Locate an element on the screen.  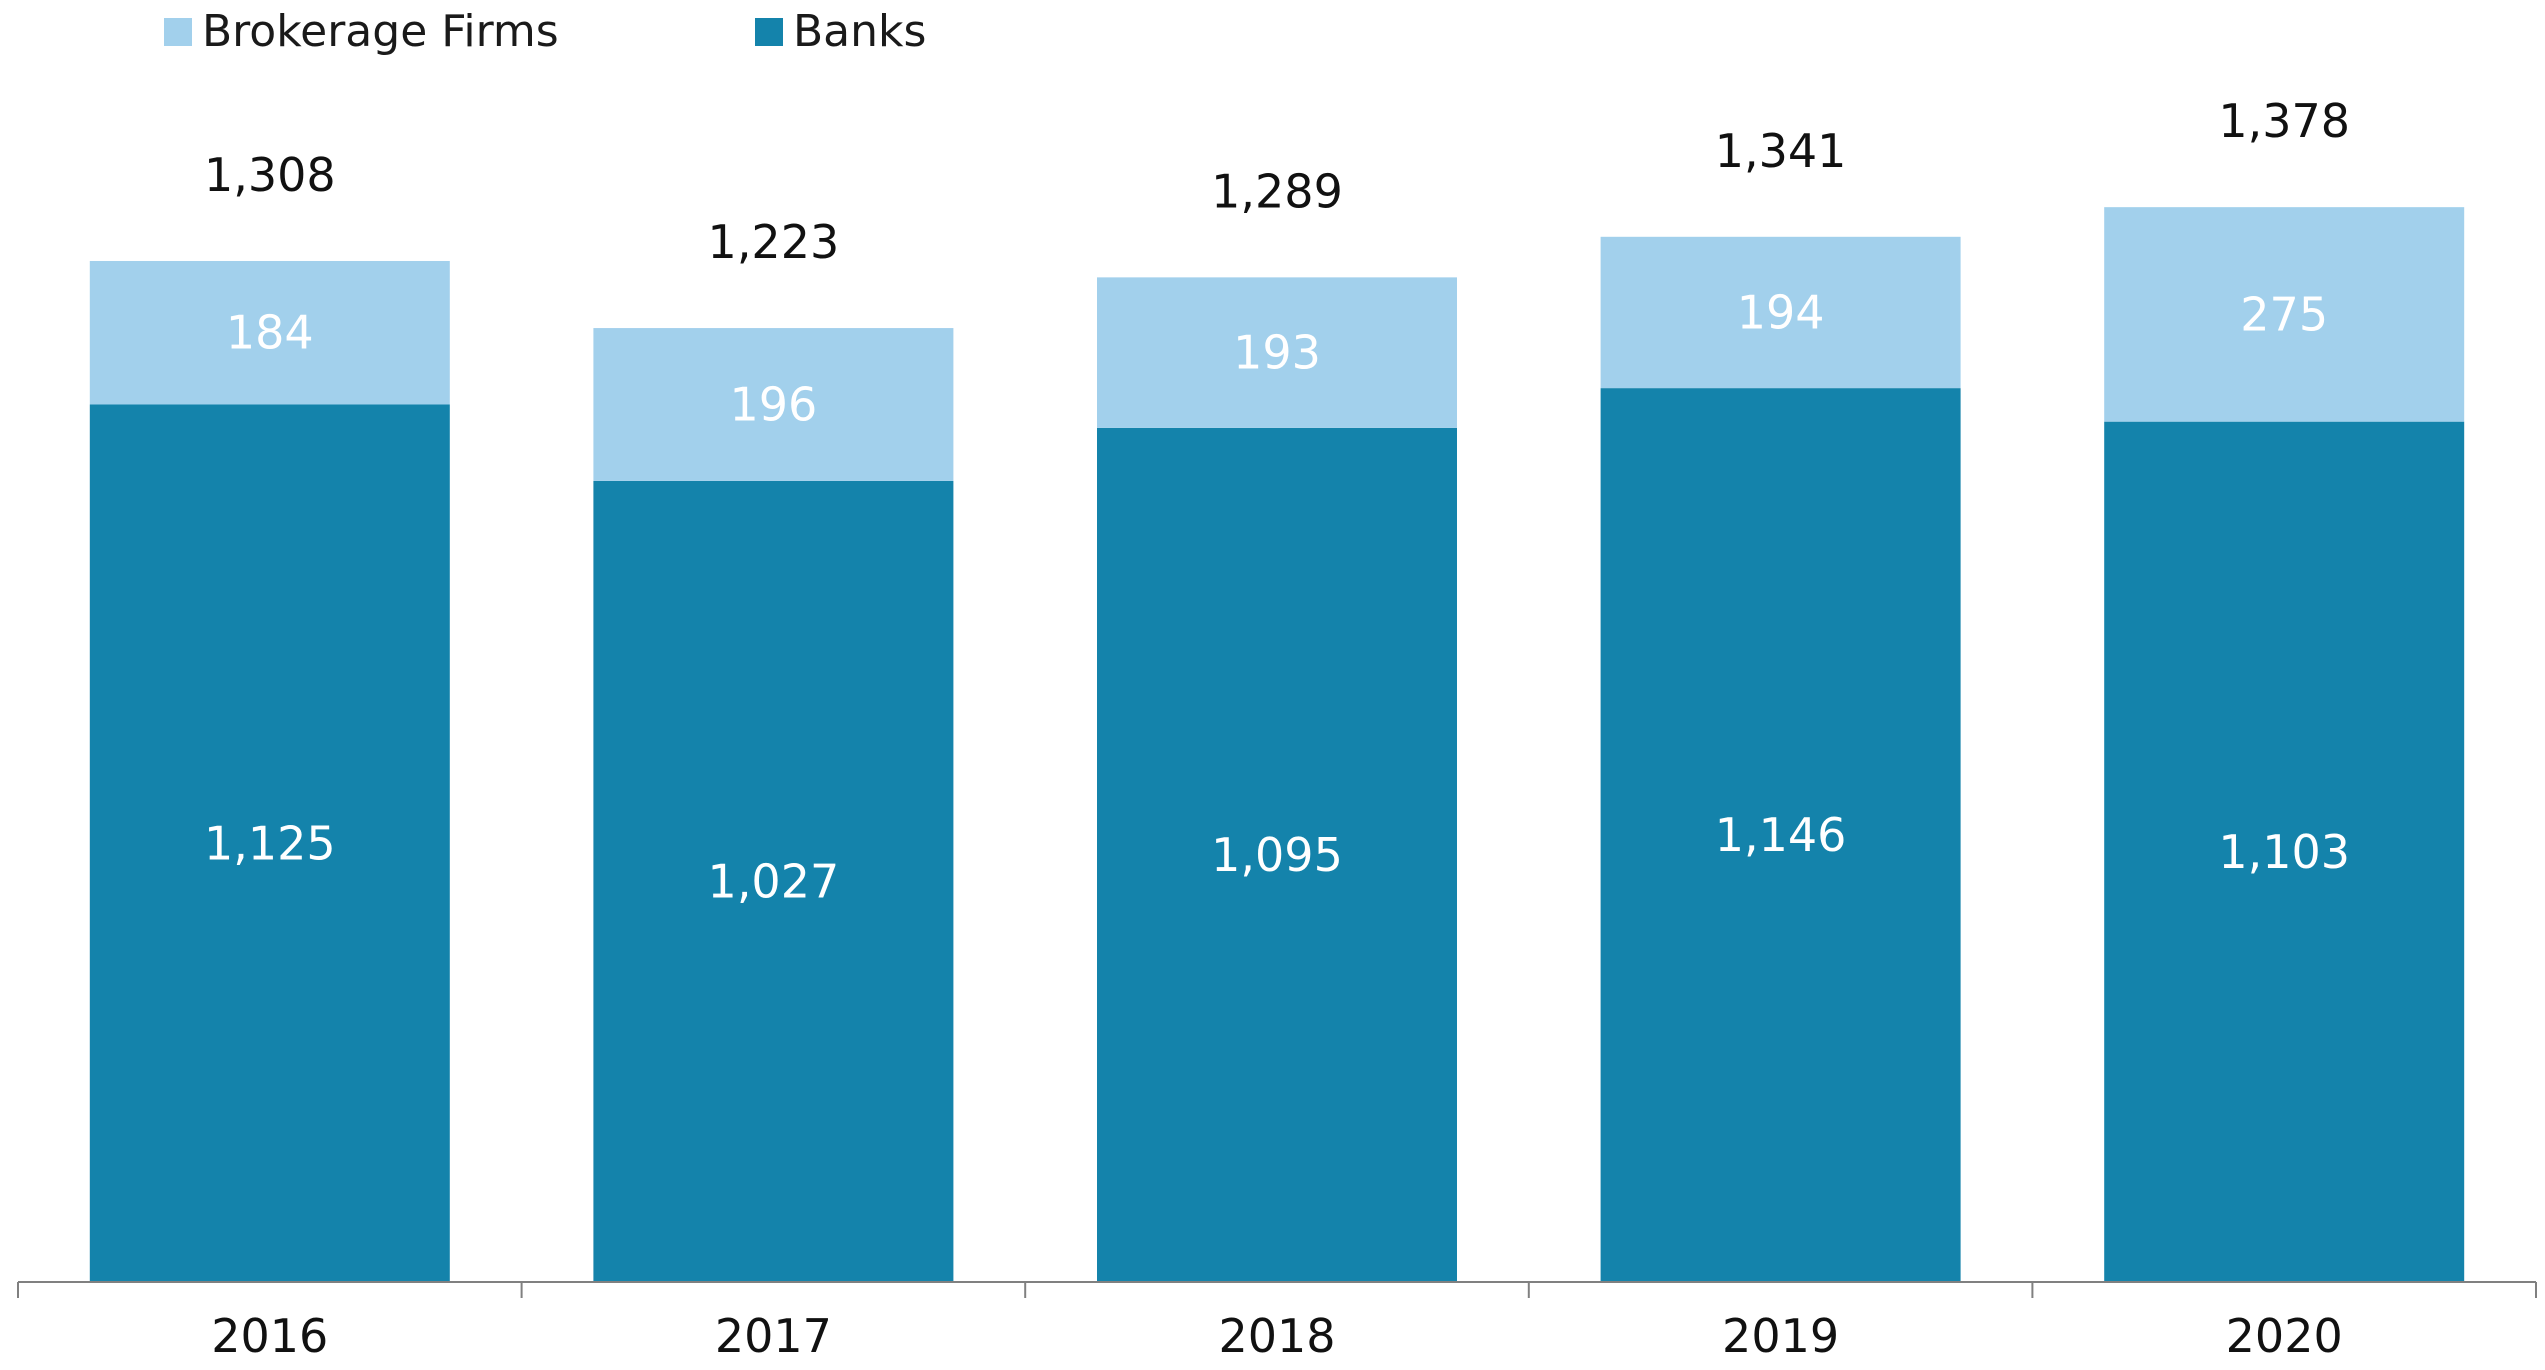
legend-label-banks: Banks is located at coordinates (859, 31).